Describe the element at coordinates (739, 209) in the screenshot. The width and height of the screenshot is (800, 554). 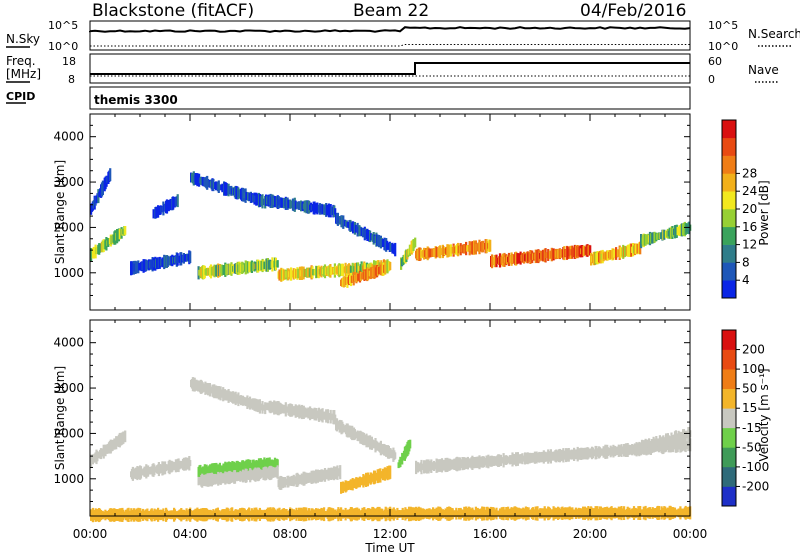
I see `power-colorbar: 4 8 12 16 20 24 28` at that location.